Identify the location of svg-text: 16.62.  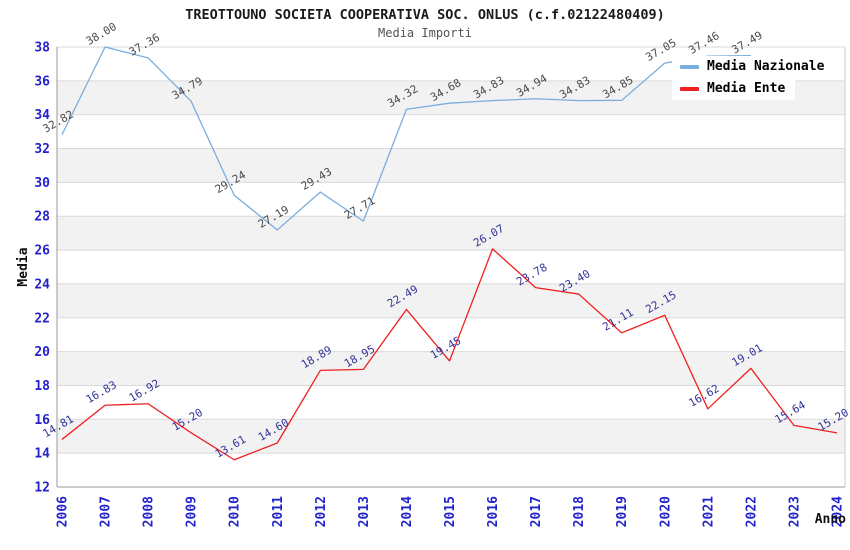
(703, 396).